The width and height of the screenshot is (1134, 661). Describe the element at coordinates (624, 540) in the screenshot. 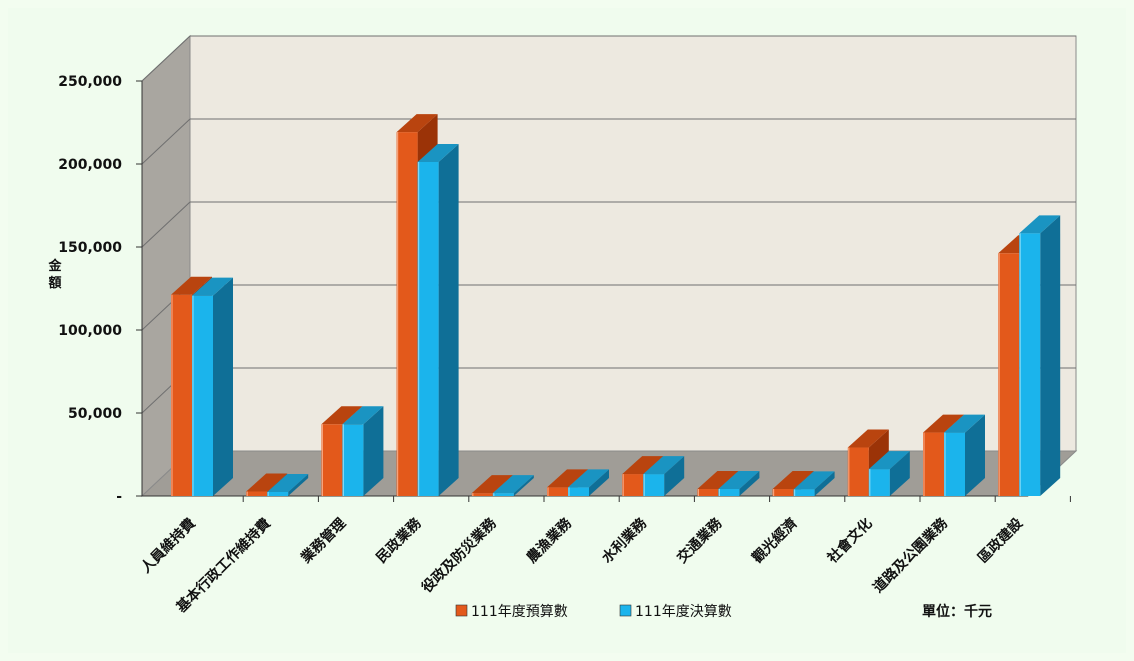

I see `x-category-label: 水利業務` at that location.